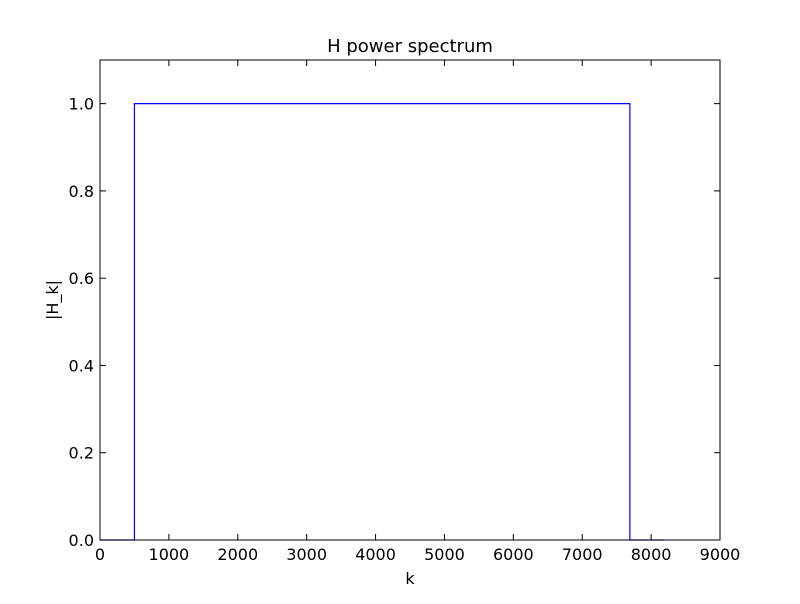 The image size is (800, 604). I want to click on x-tick-label: 1000, so click(169, 554).